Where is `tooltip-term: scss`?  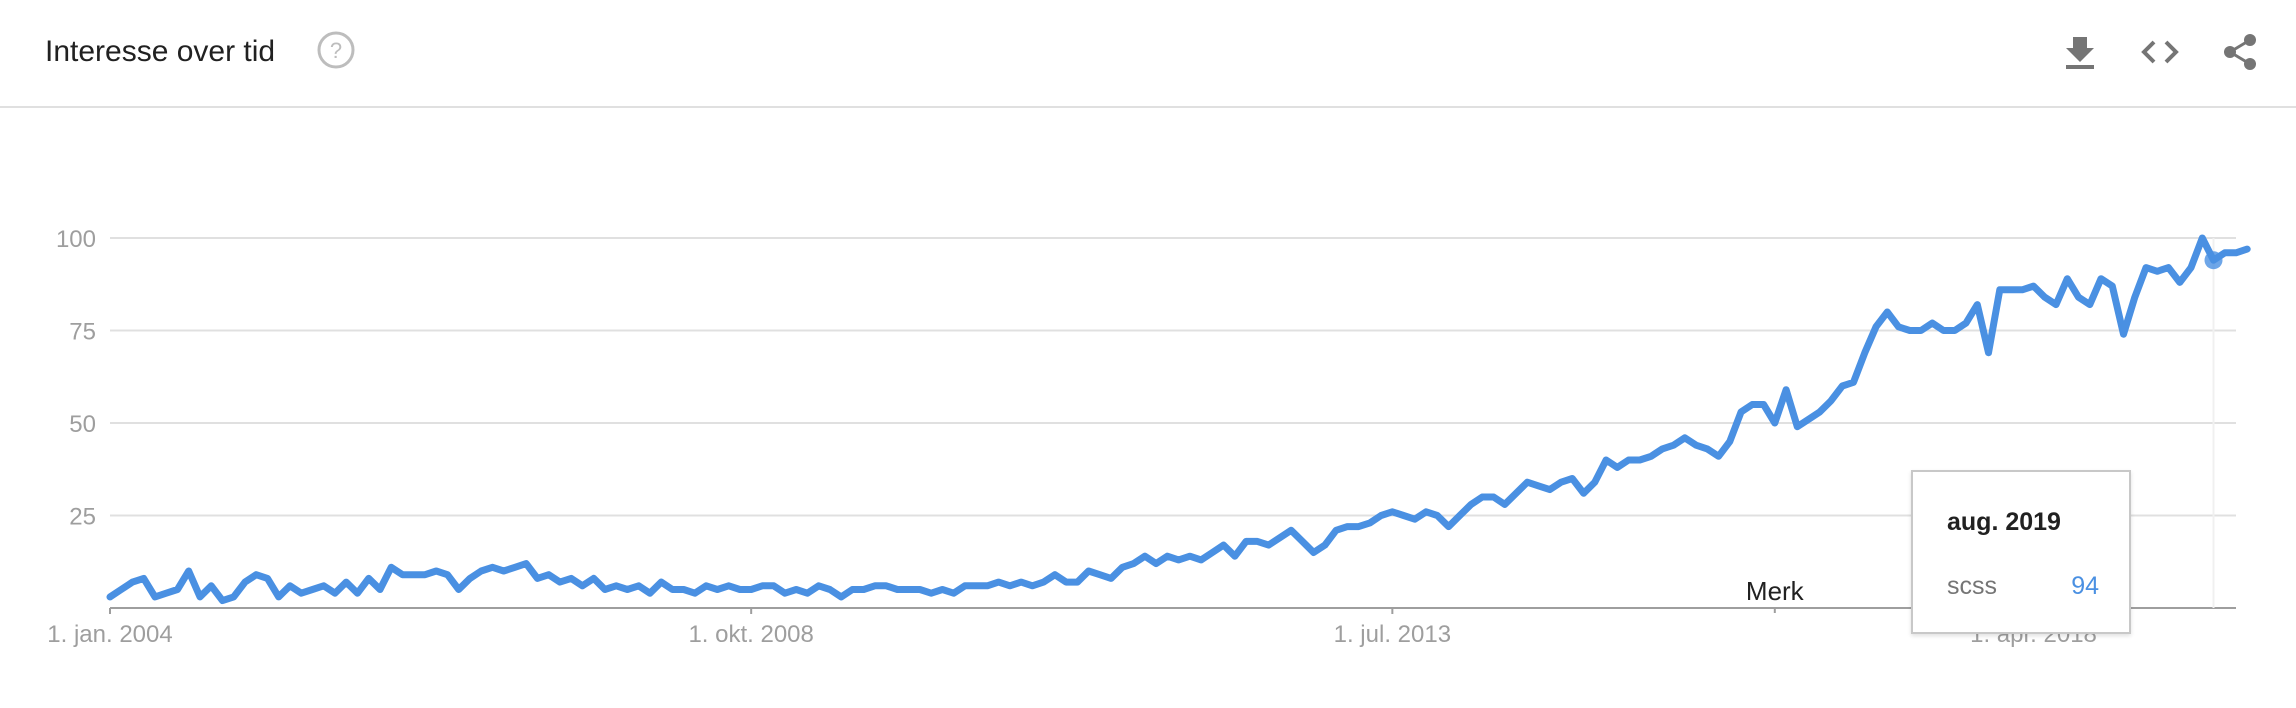
tooltip-term: scss is located at coordinates (1972, 586).